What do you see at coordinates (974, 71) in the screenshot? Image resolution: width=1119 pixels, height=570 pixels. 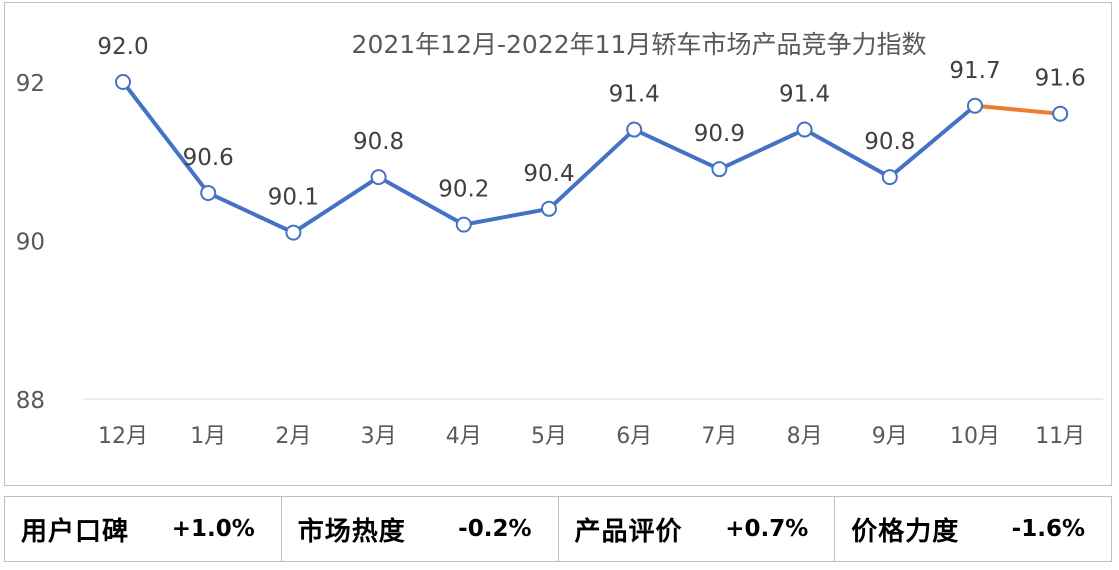 I see `data-label: 91.7` at bounding box center [974, 71].